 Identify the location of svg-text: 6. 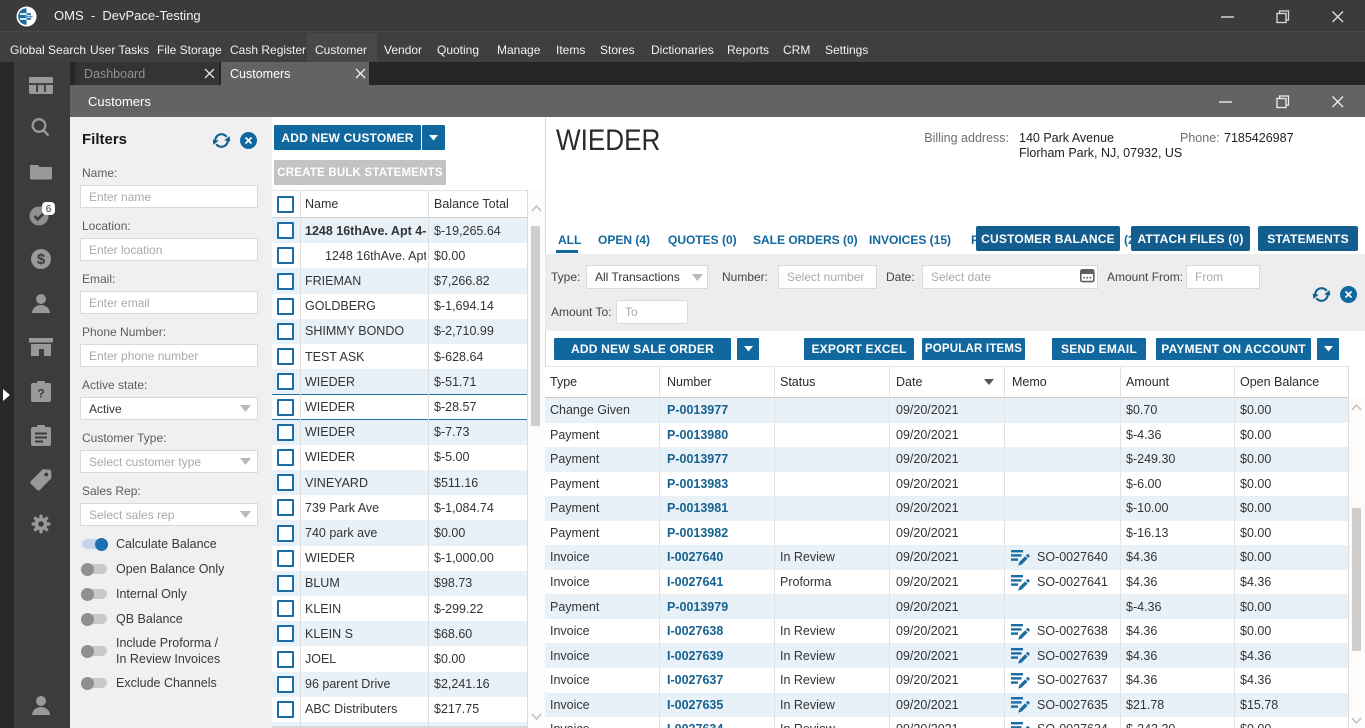
(49, 209).